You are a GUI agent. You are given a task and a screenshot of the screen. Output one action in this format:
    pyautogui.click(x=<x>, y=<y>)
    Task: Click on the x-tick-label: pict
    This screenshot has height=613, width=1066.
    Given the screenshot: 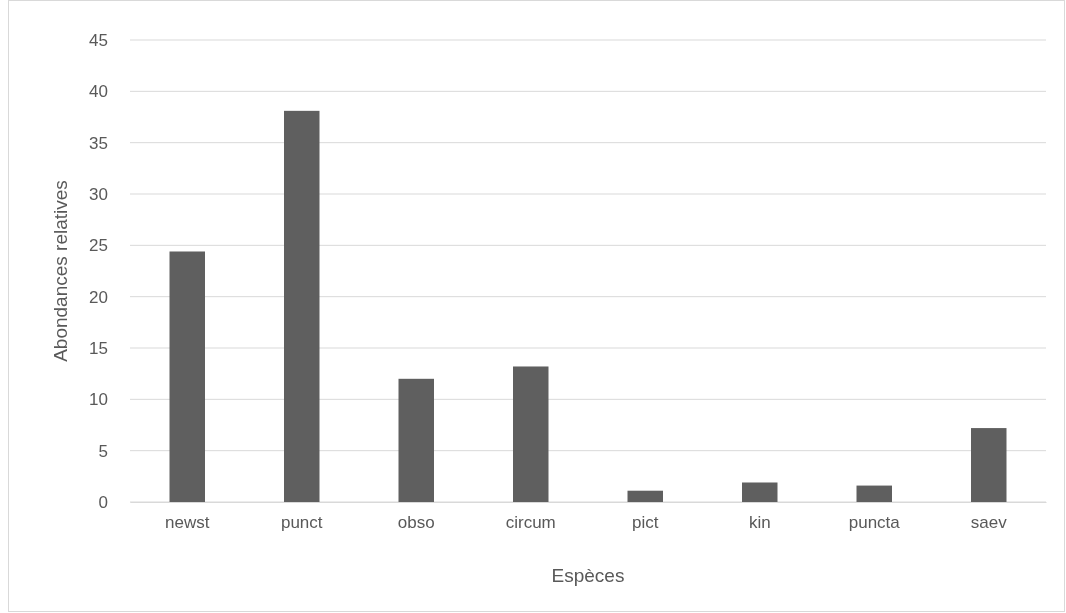 What is the action you would take?
    pyautogui.click(x=645, y=523)
    